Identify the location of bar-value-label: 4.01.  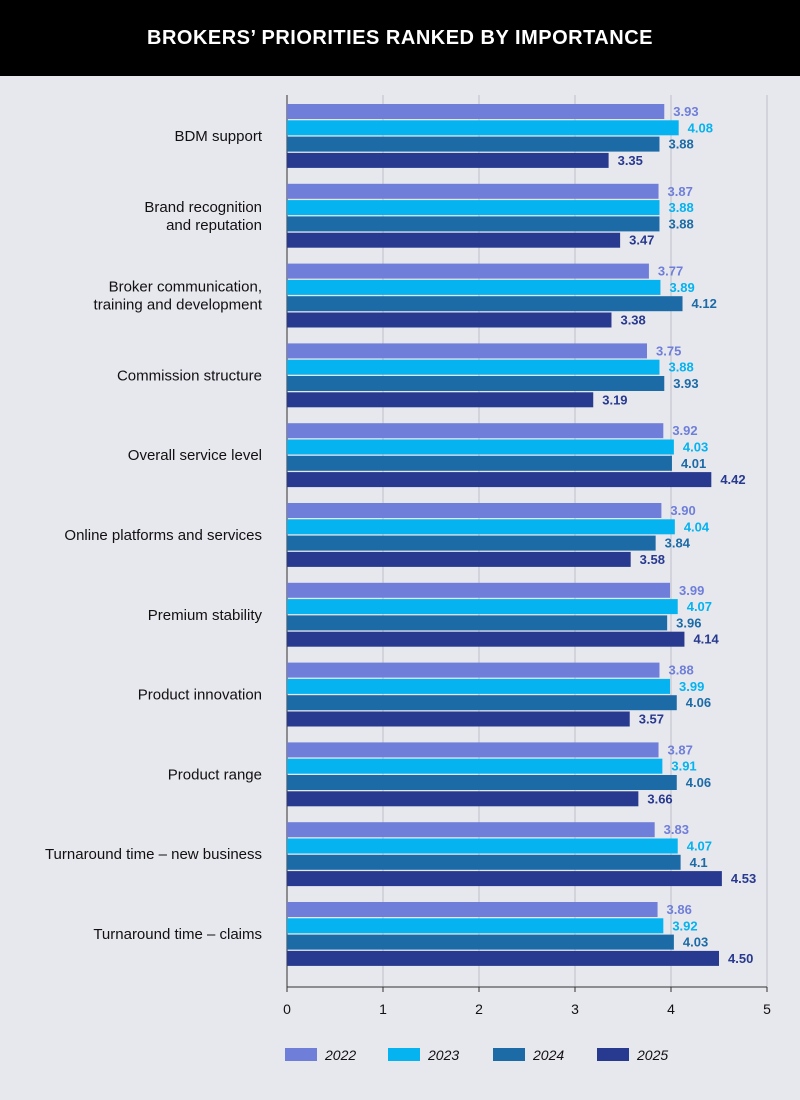
(693, 463).